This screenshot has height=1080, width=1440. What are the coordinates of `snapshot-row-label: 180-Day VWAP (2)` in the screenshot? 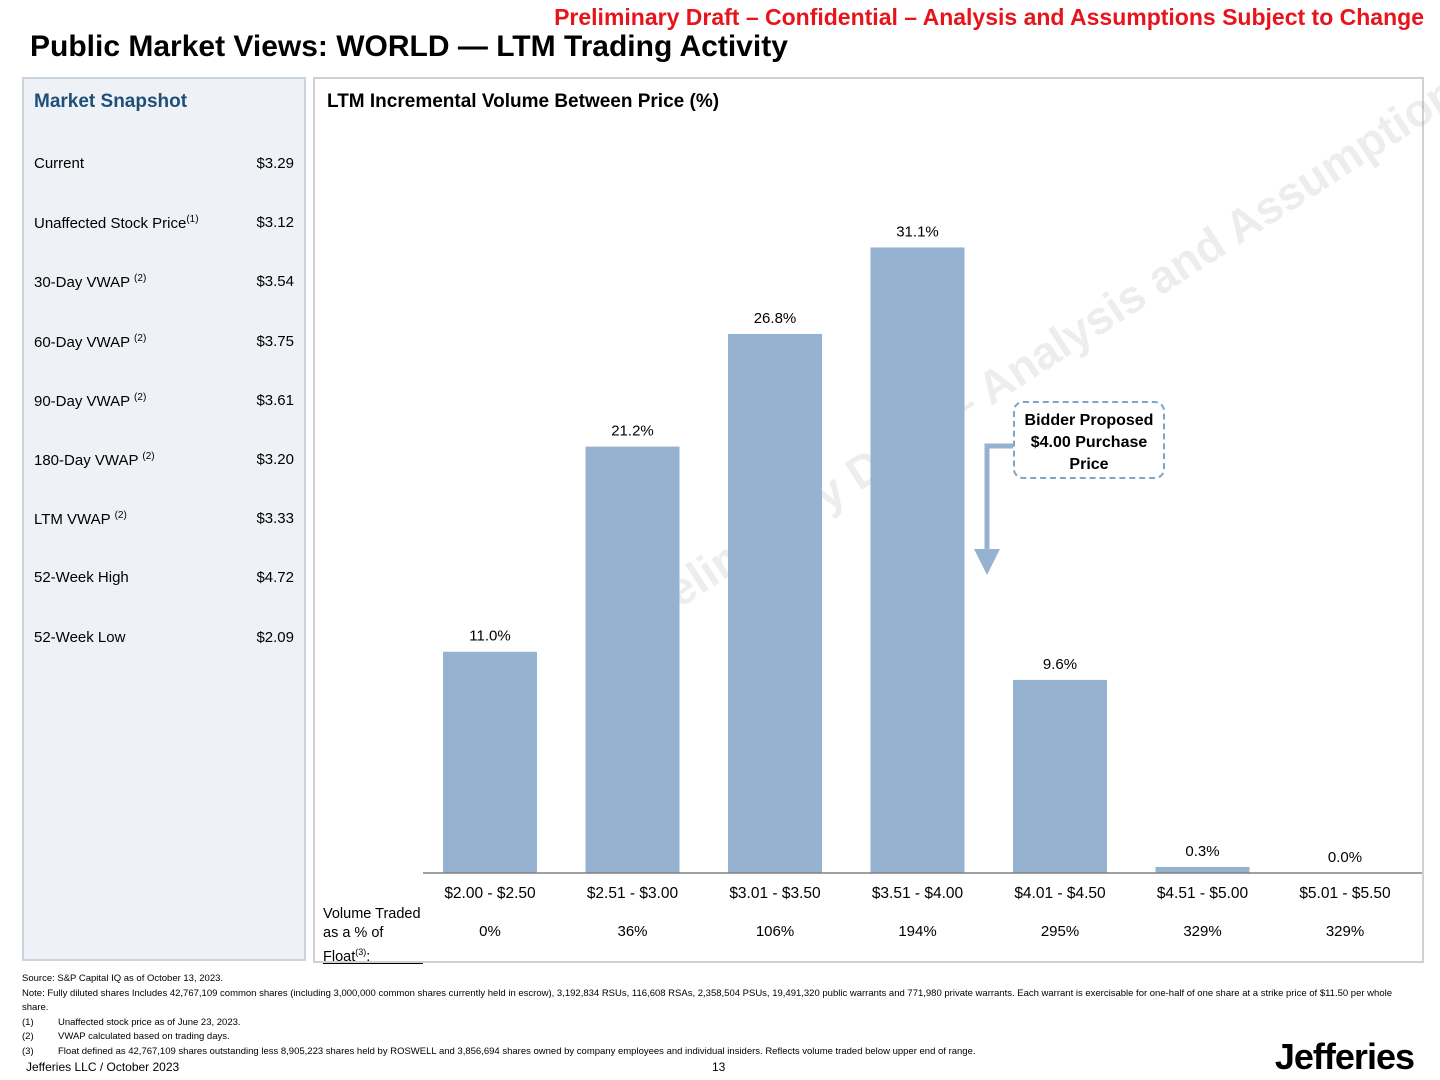 It's located at (94, 460).